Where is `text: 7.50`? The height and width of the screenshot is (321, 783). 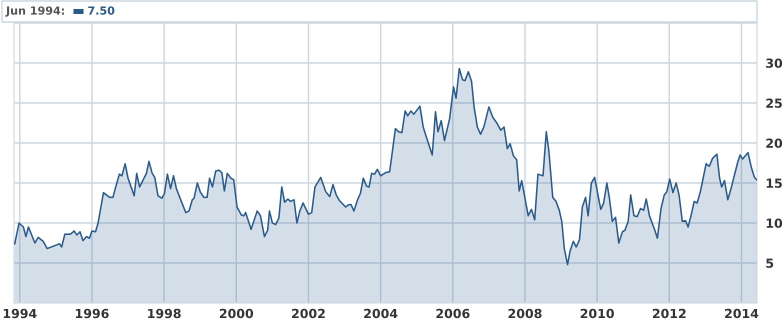 text: 7.50 is located at coordinates (101, 10).